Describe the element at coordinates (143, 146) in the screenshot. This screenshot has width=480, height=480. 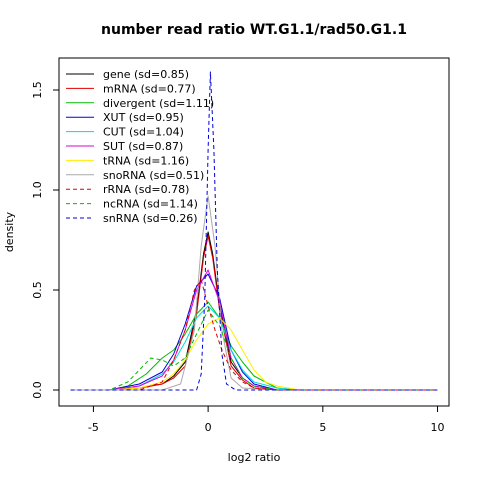
I see `legend-label: SUT (sd=0.87)` at that location.